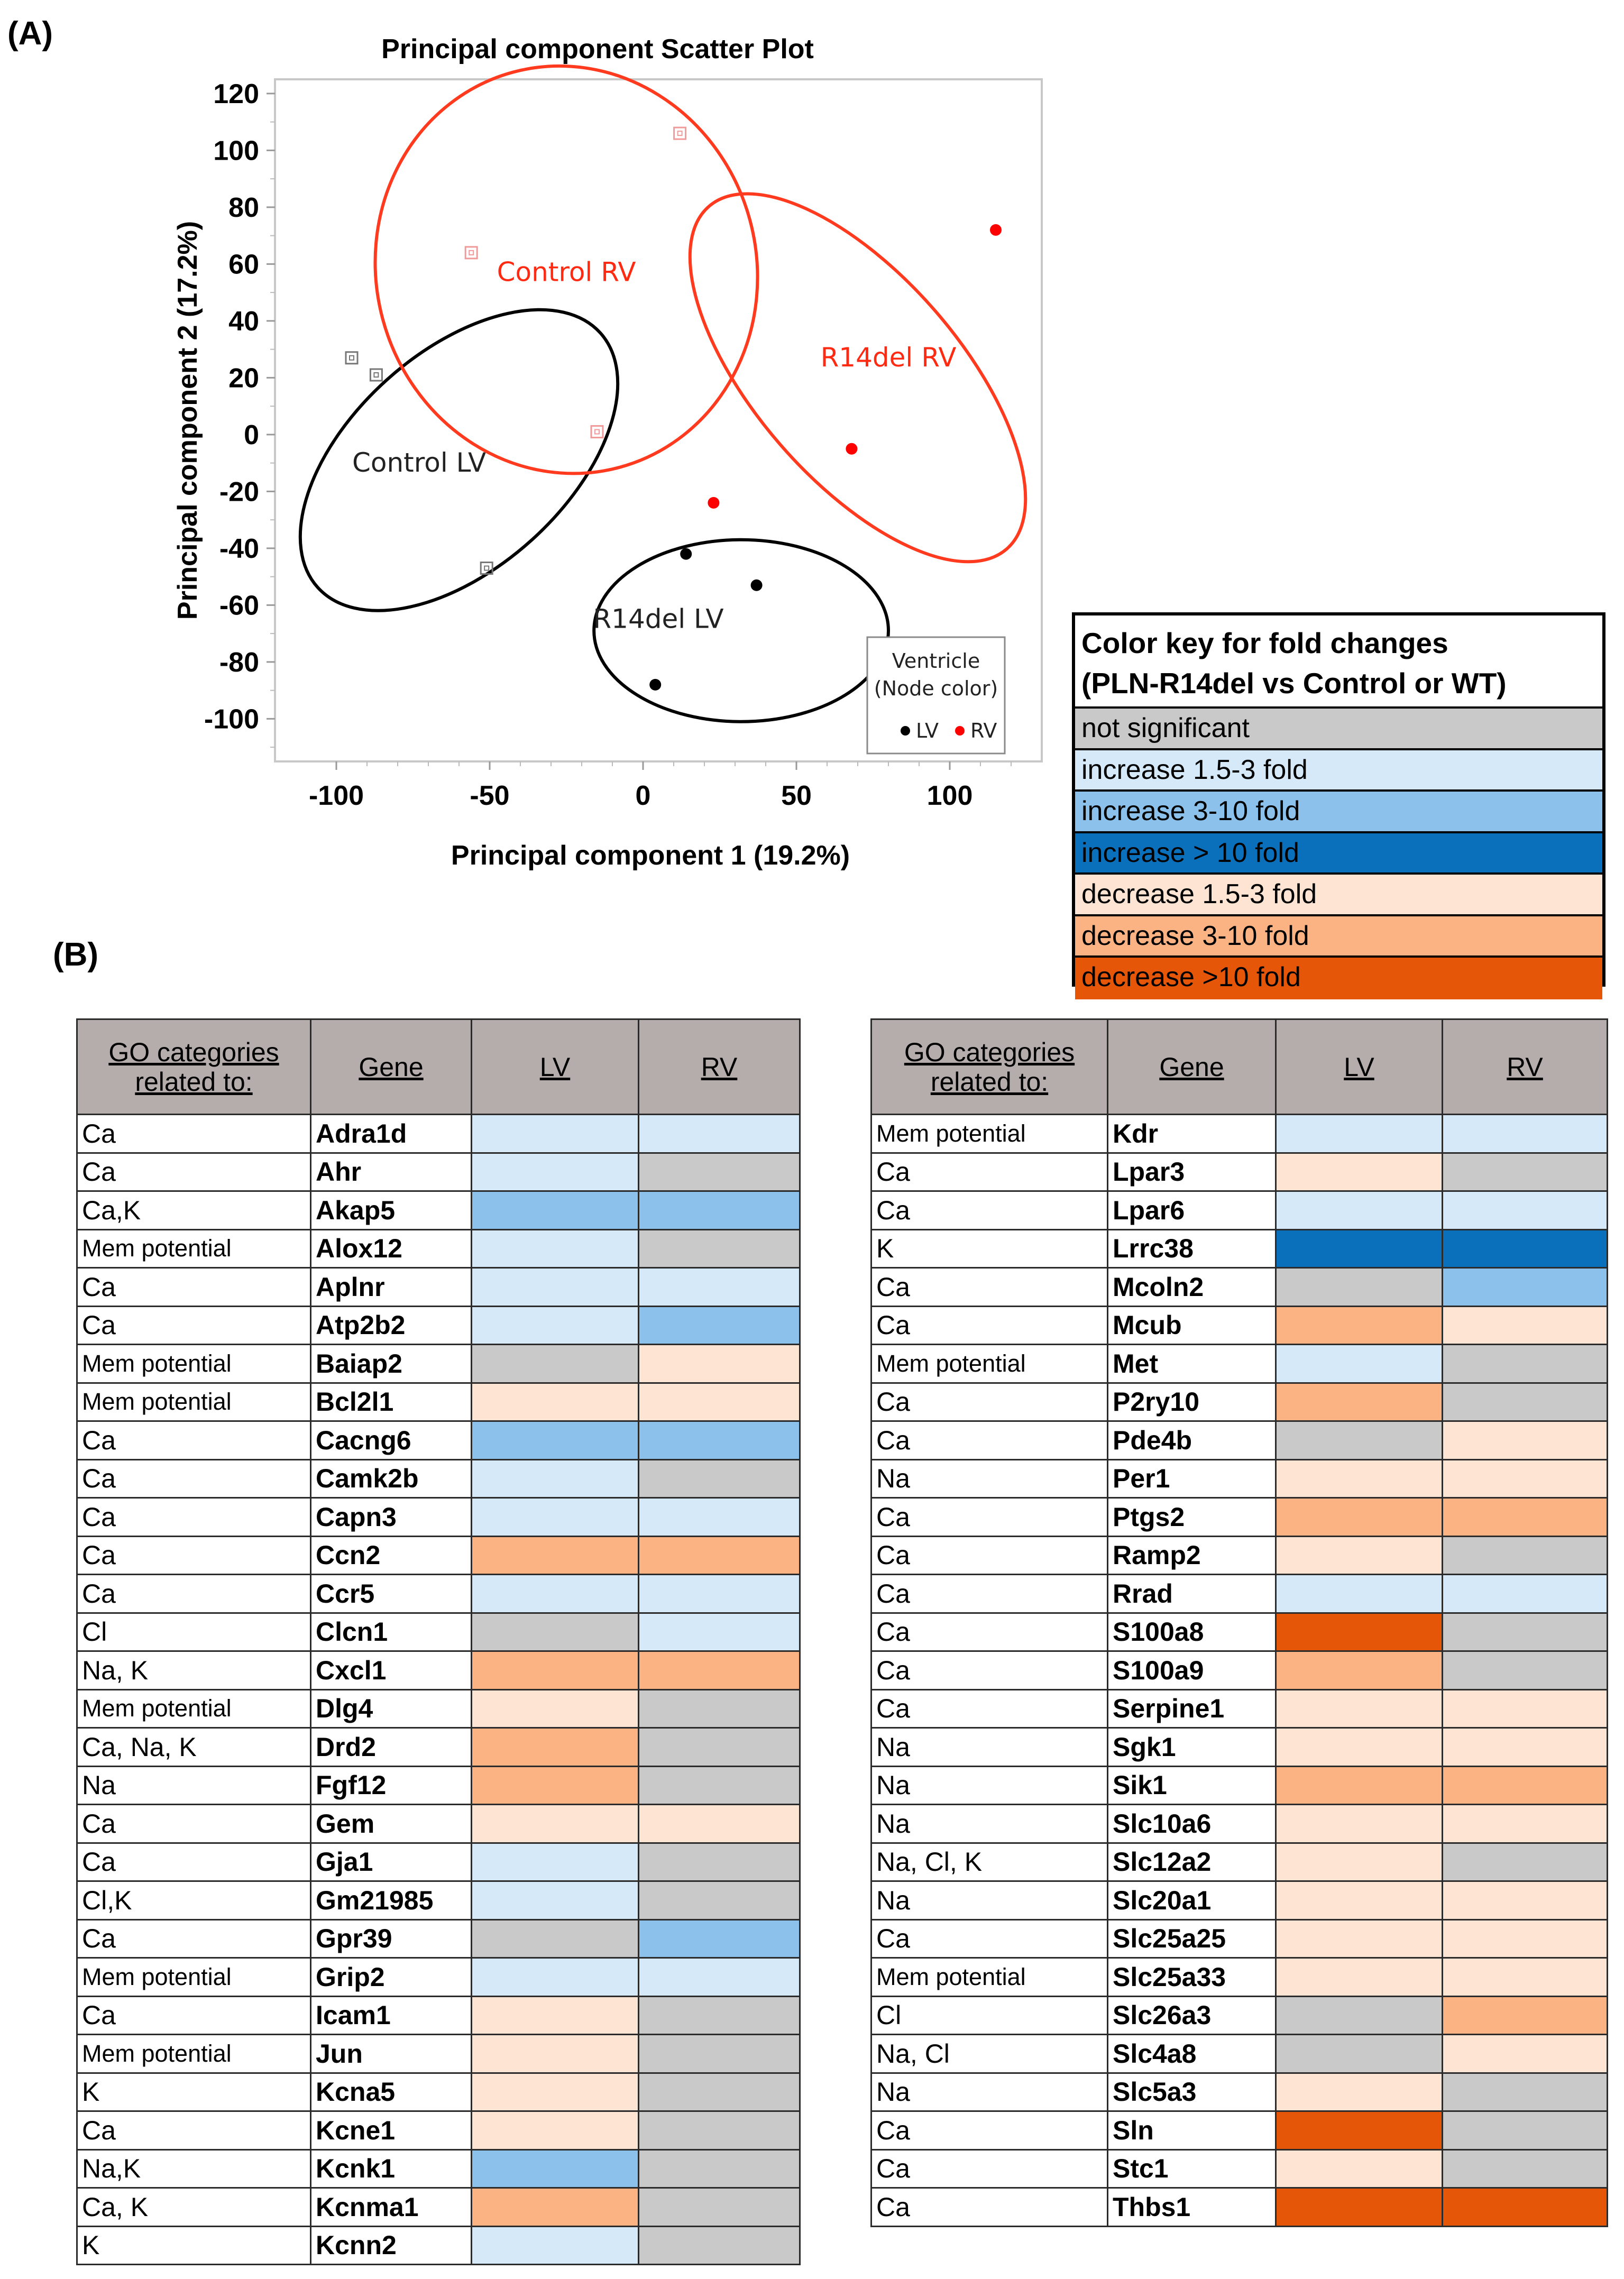 The height and width of the screenshot is (2279, 1624). I want to click on gene-cell: Kcnk1, so click(391, 2169).